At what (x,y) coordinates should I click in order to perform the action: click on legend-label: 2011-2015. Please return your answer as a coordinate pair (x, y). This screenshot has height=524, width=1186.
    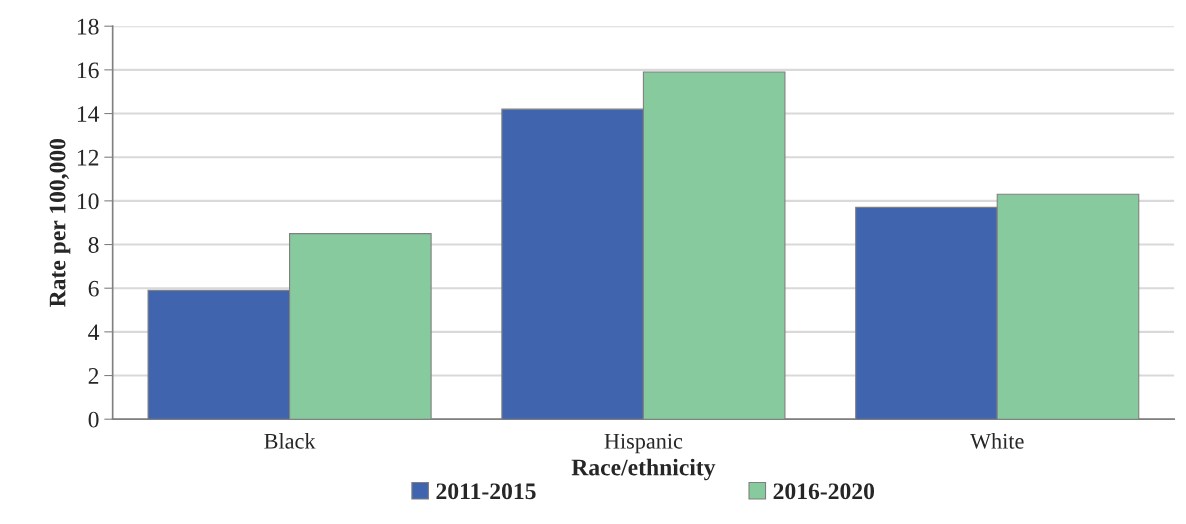
    Looking at the image, I should click on (486, 491).